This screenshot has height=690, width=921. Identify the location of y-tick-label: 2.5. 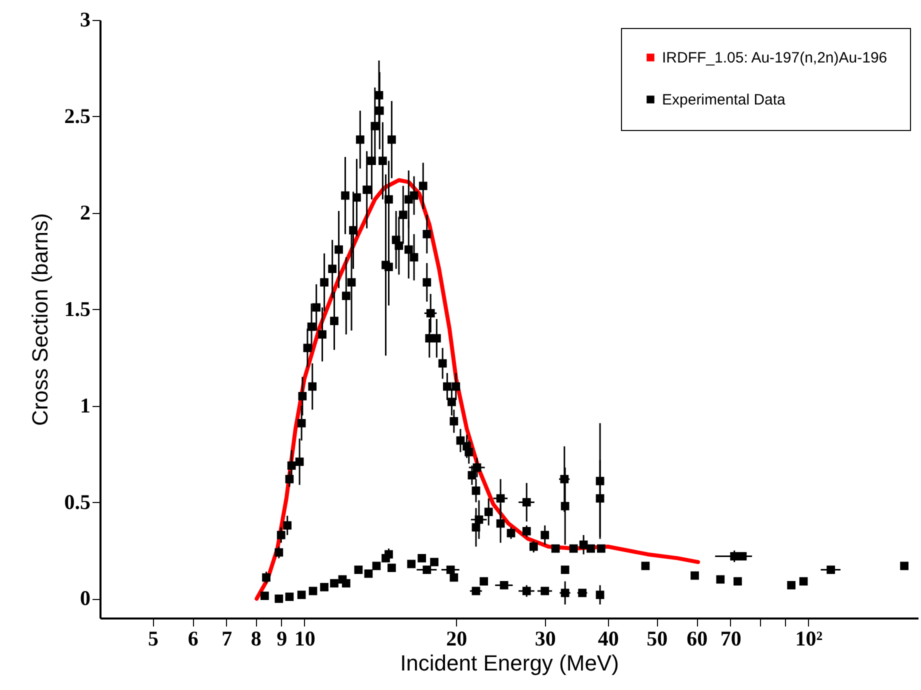
(77, 116).